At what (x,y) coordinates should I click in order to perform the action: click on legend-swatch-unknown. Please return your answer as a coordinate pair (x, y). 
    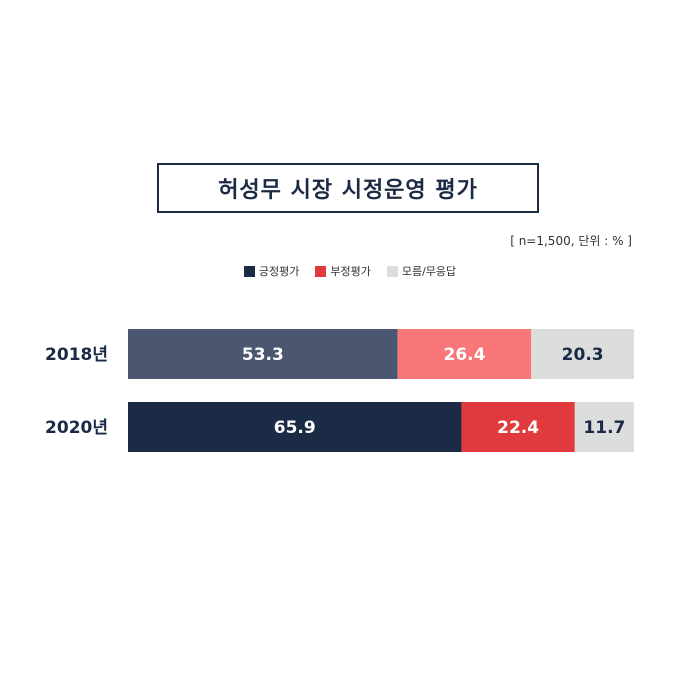
    Looking at the image, I should click on (392, 271).